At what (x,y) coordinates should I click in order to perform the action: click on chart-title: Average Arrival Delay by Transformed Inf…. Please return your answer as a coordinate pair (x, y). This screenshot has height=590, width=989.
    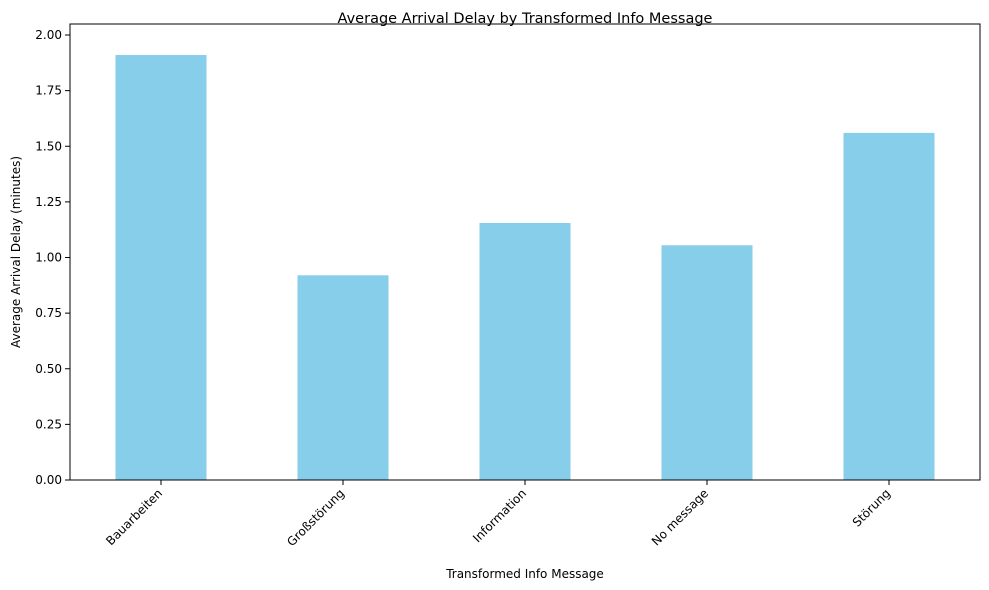
    Looking at the image, I should click on (525, 19).